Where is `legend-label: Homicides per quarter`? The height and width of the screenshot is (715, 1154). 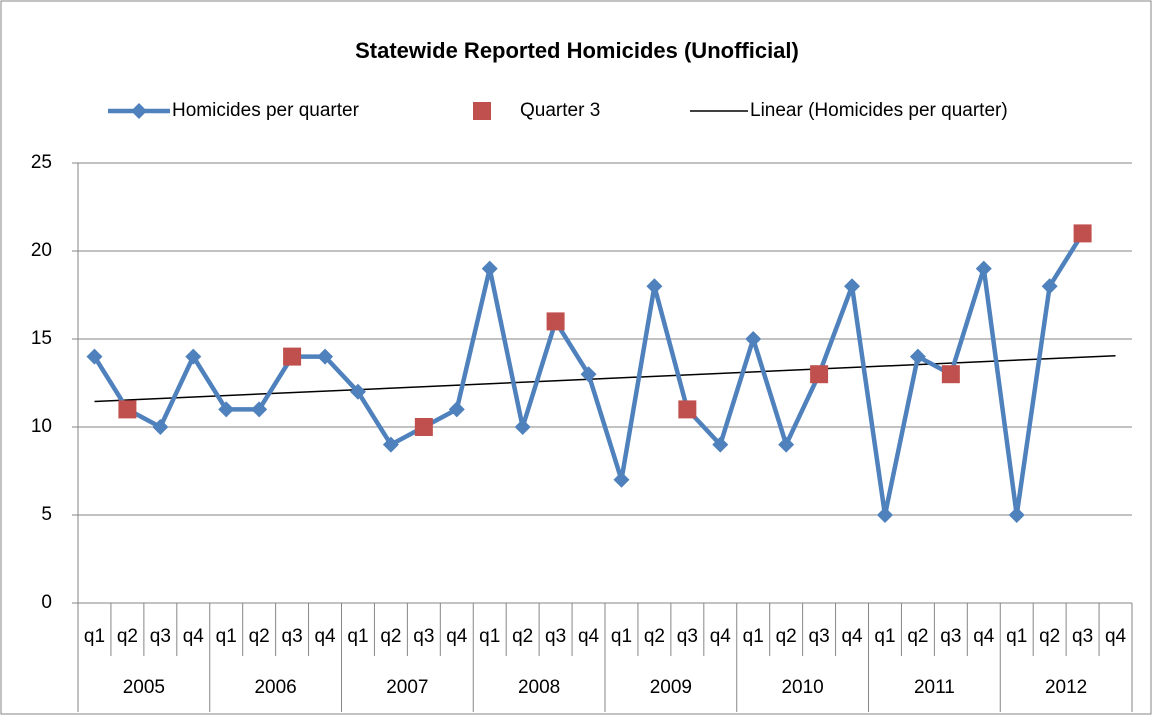
legend-label: Homicides per quarter is located at coordinates (266, 110).